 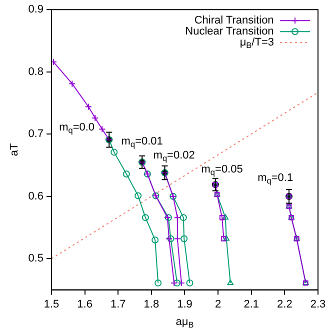 I want to click on x-tick-label: 2, so click(x=218, y=304).